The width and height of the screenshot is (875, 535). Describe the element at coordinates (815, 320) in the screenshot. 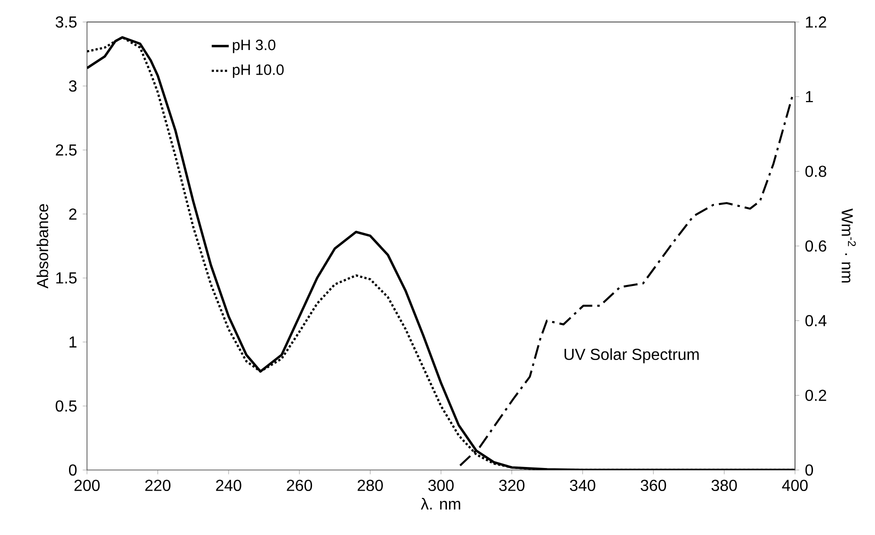

I see `y2-tick-label: 0.4` at that location.